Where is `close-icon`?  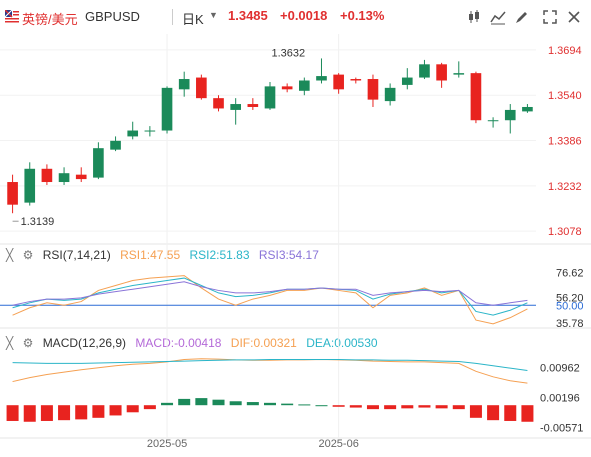 close-icon is located at coordinates (574, 17).